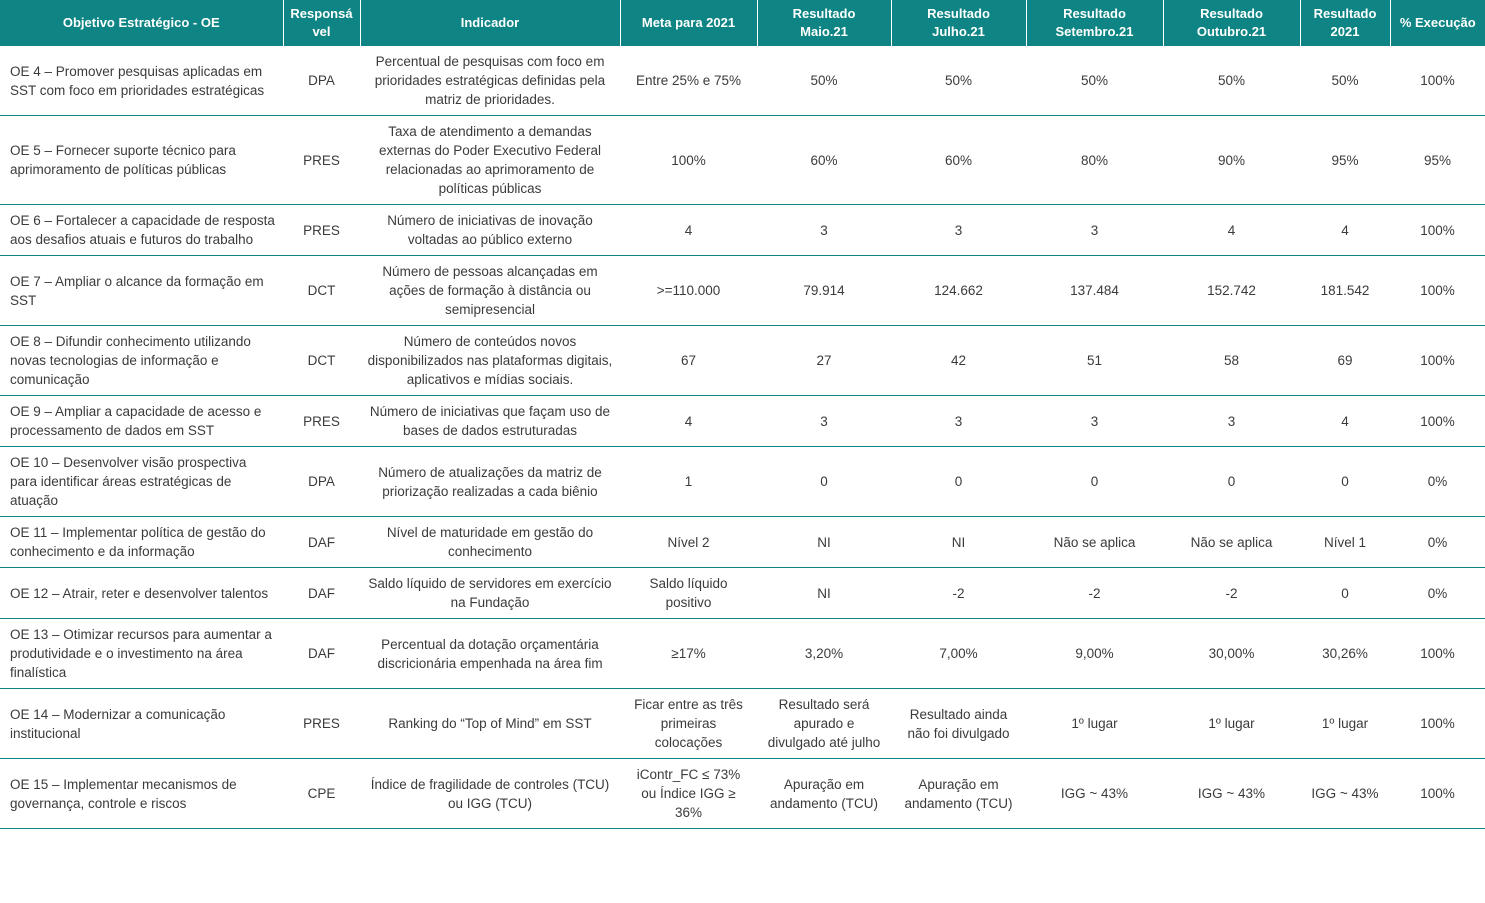  What do you see at coordinates (1345, 794) in the screenshot?
I see `cell-resultado-2021: IGG ~ 43%` at bounding box center [1345, 794].